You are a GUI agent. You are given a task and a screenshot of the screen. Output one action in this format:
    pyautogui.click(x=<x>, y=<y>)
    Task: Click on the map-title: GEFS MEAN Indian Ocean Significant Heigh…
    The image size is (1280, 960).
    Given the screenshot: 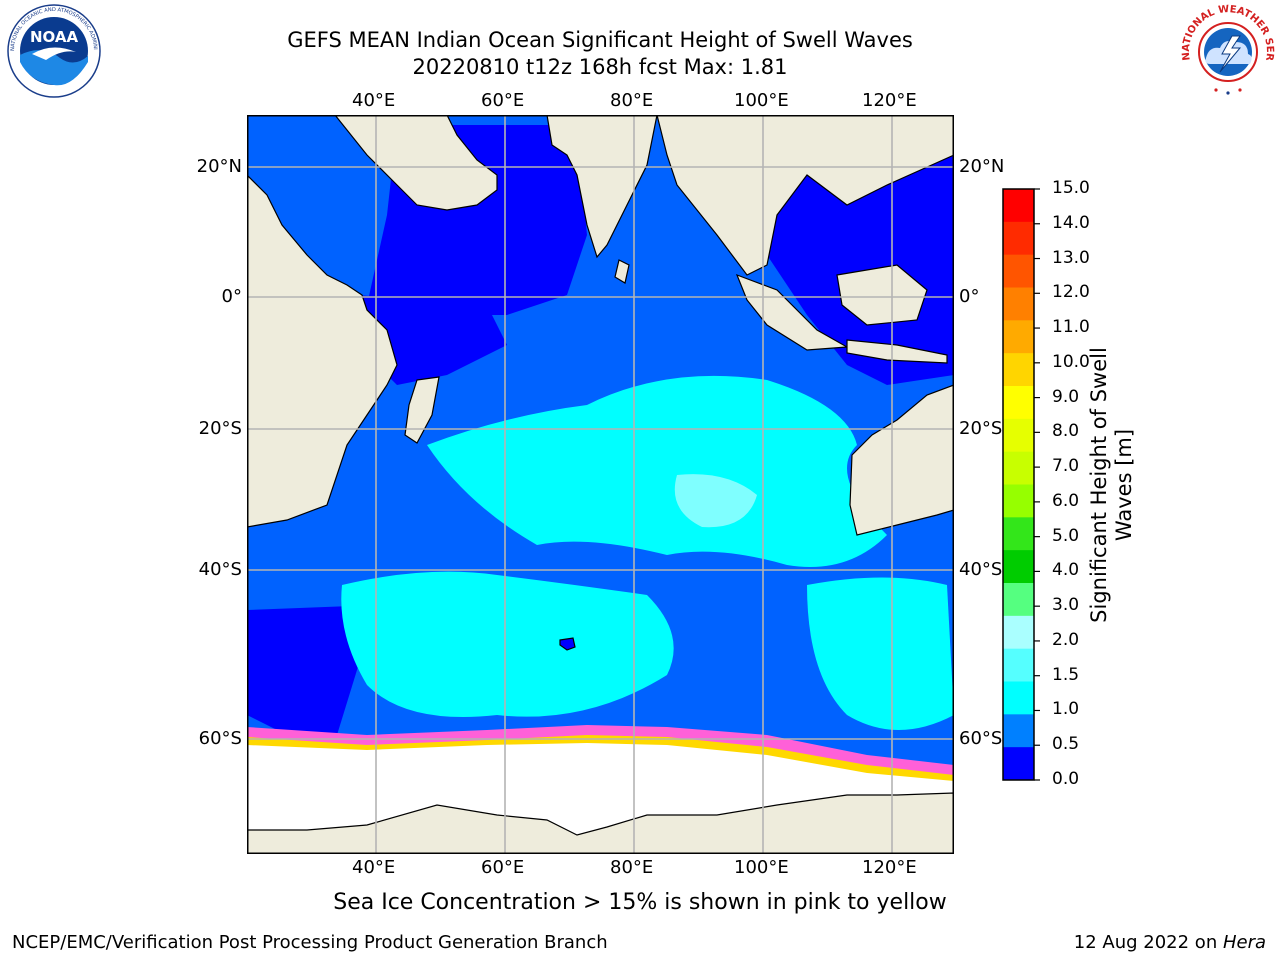 What is the action you would take?
    pyautogui.click(x=600, y=40)
    